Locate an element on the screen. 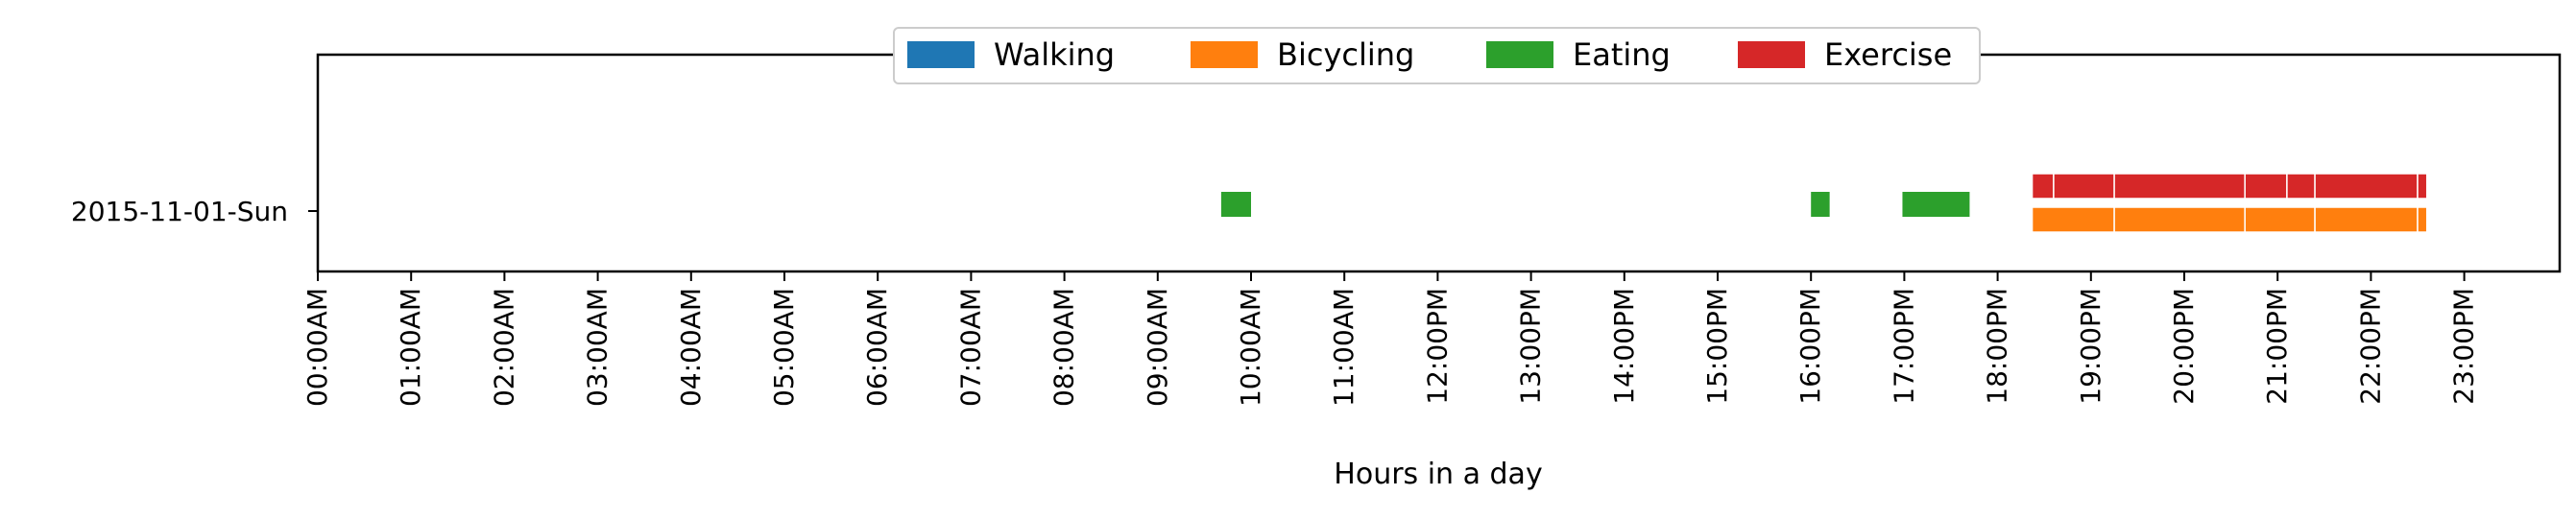  x-tick-label: 07:00AM is located at coordinates (970, 347).